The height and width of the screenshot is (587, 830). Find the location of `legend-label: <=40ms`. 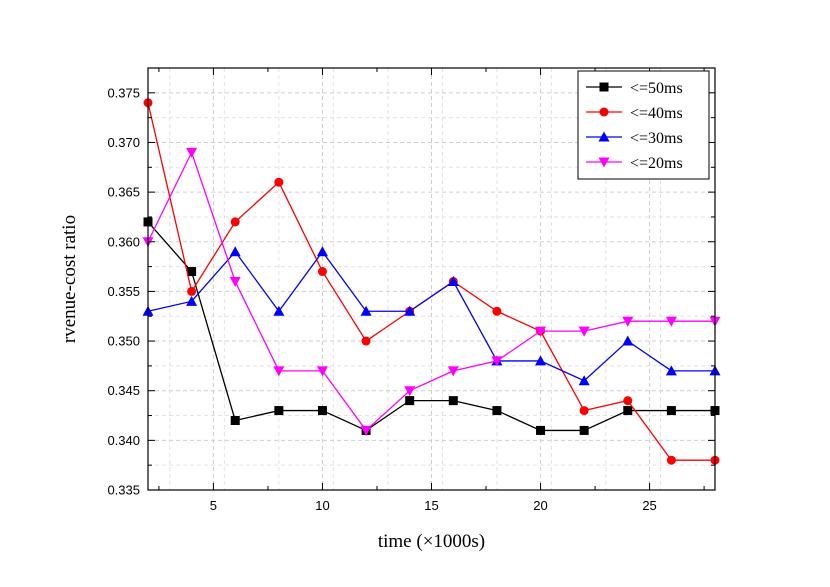

legend-label: <=40ms is located at coordinates (656, 113).